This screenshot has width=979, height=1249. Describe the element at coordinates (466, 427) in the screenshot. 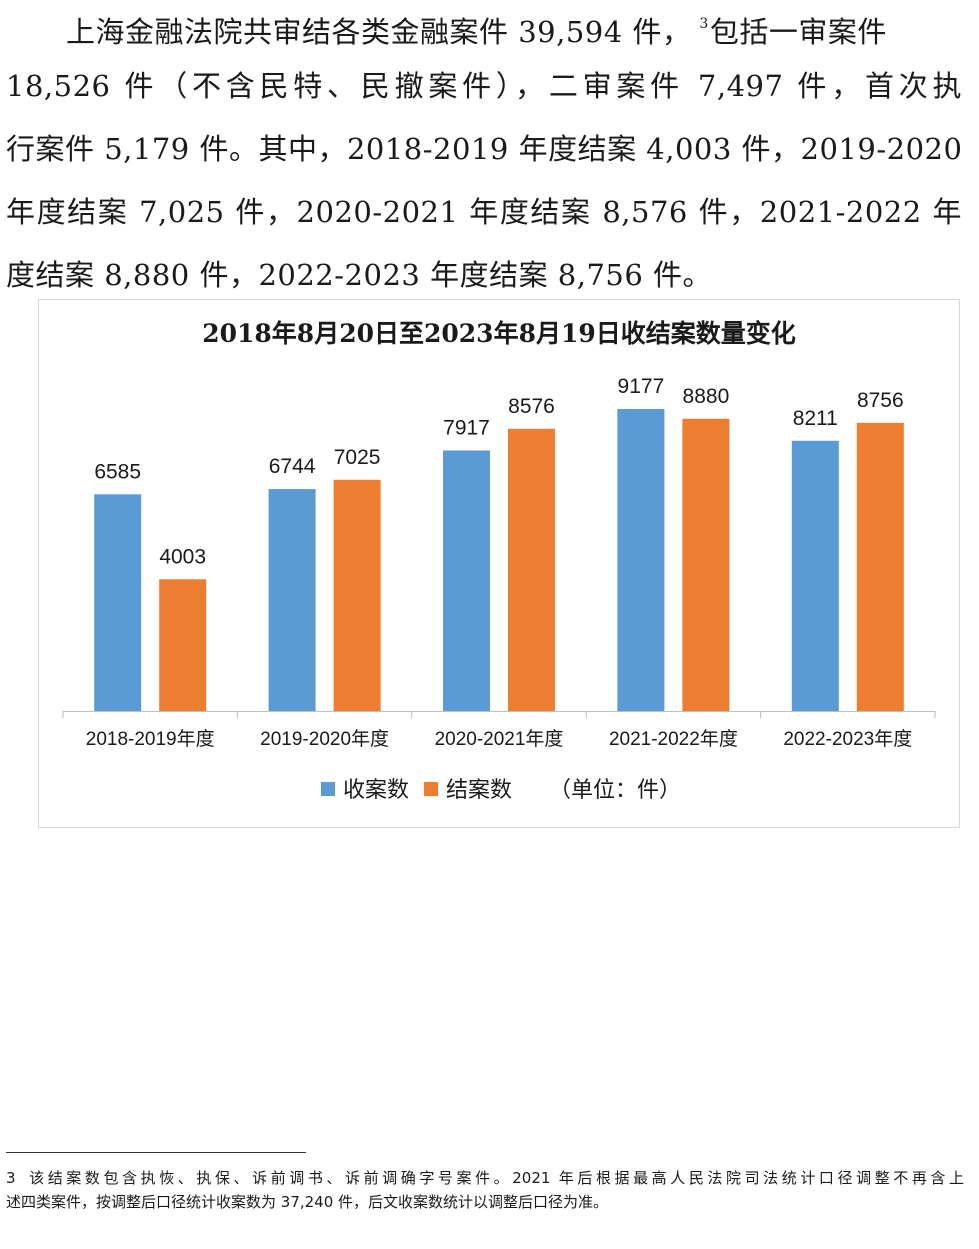

I see `bar-data-label: 7917` at that location.